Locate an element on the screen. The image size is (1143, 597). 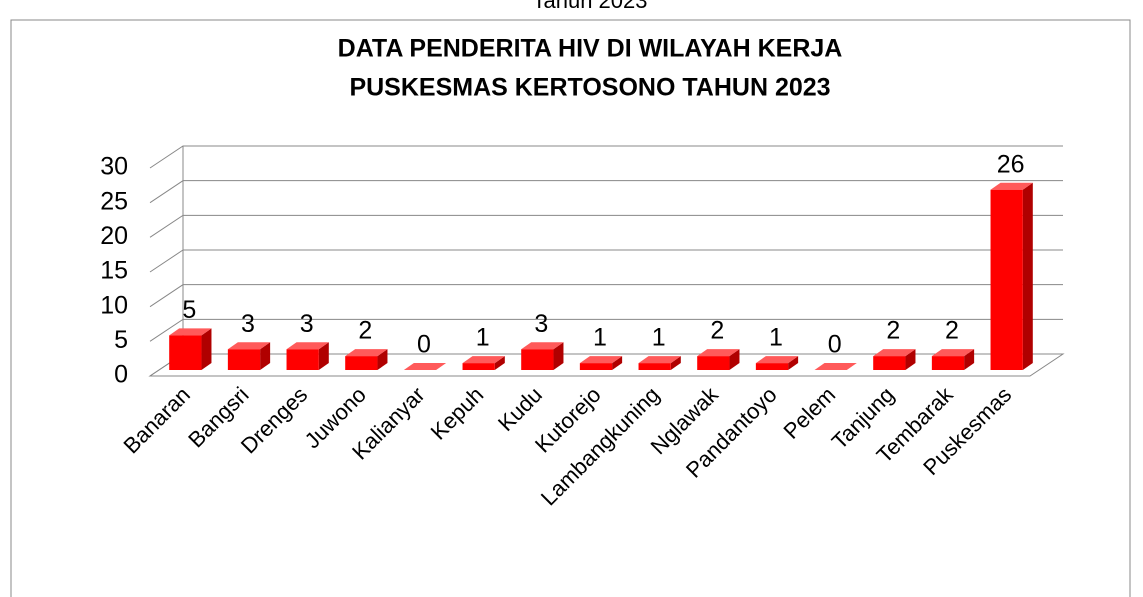
y-tick-label: 5 is located at coordinates (121, 340).